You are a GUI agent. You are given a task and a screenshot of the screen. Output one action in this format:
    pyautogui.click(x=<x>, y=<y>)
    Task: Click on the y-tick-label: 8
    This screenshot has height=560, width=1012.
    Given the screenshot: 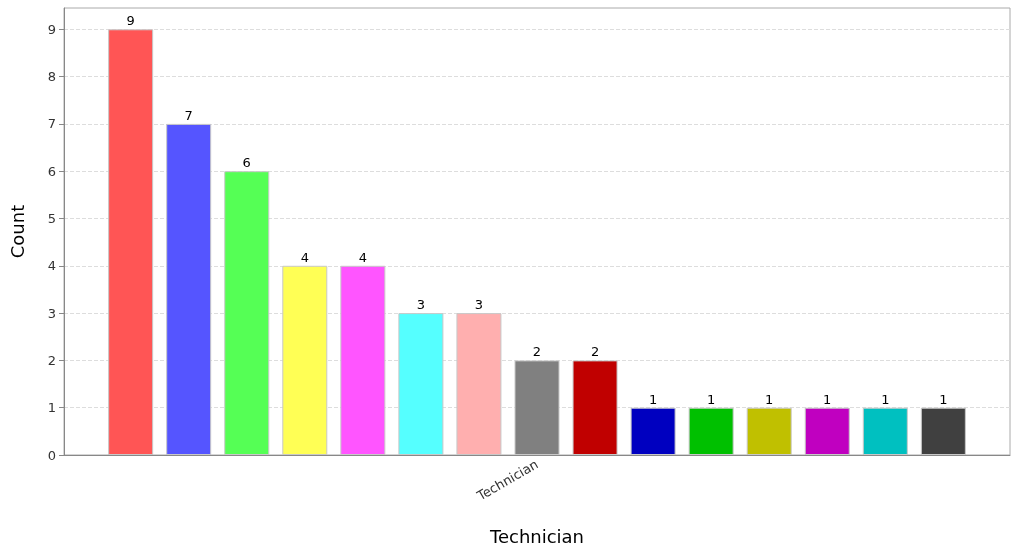 What is the action you would take?
    pyautogui.click(x=51, y=77)
    